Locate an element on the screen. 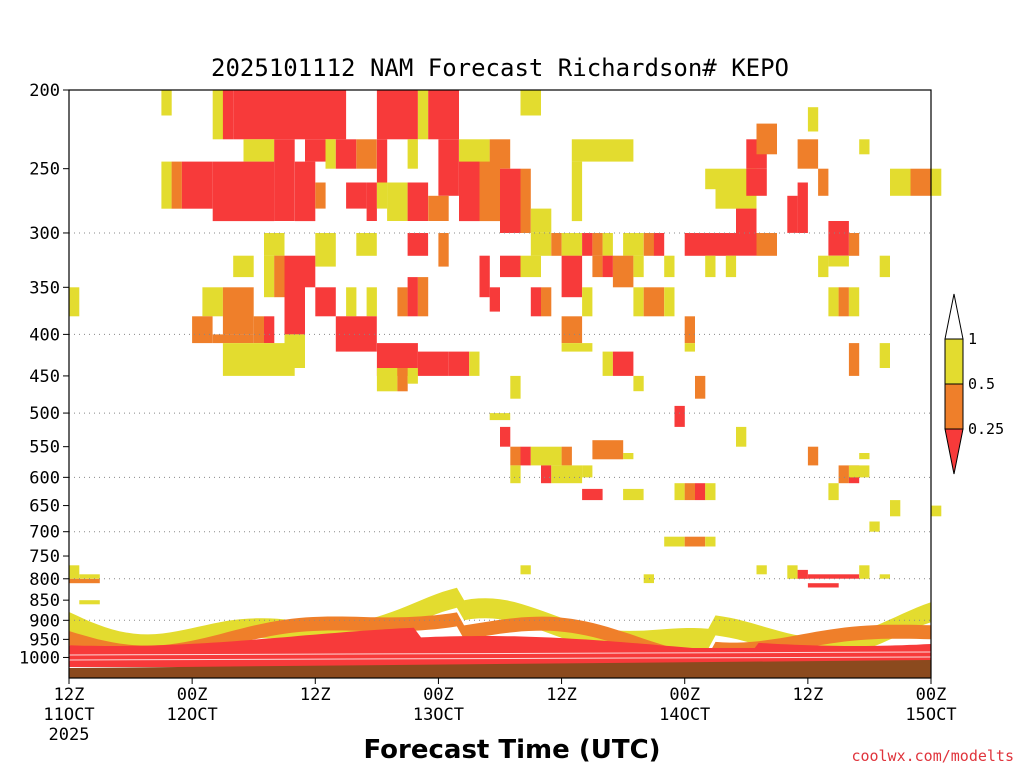 This screenshot has height=768, width=1024. colorbar-label-0.5: 0.5 is located at coordinates (981, 384).